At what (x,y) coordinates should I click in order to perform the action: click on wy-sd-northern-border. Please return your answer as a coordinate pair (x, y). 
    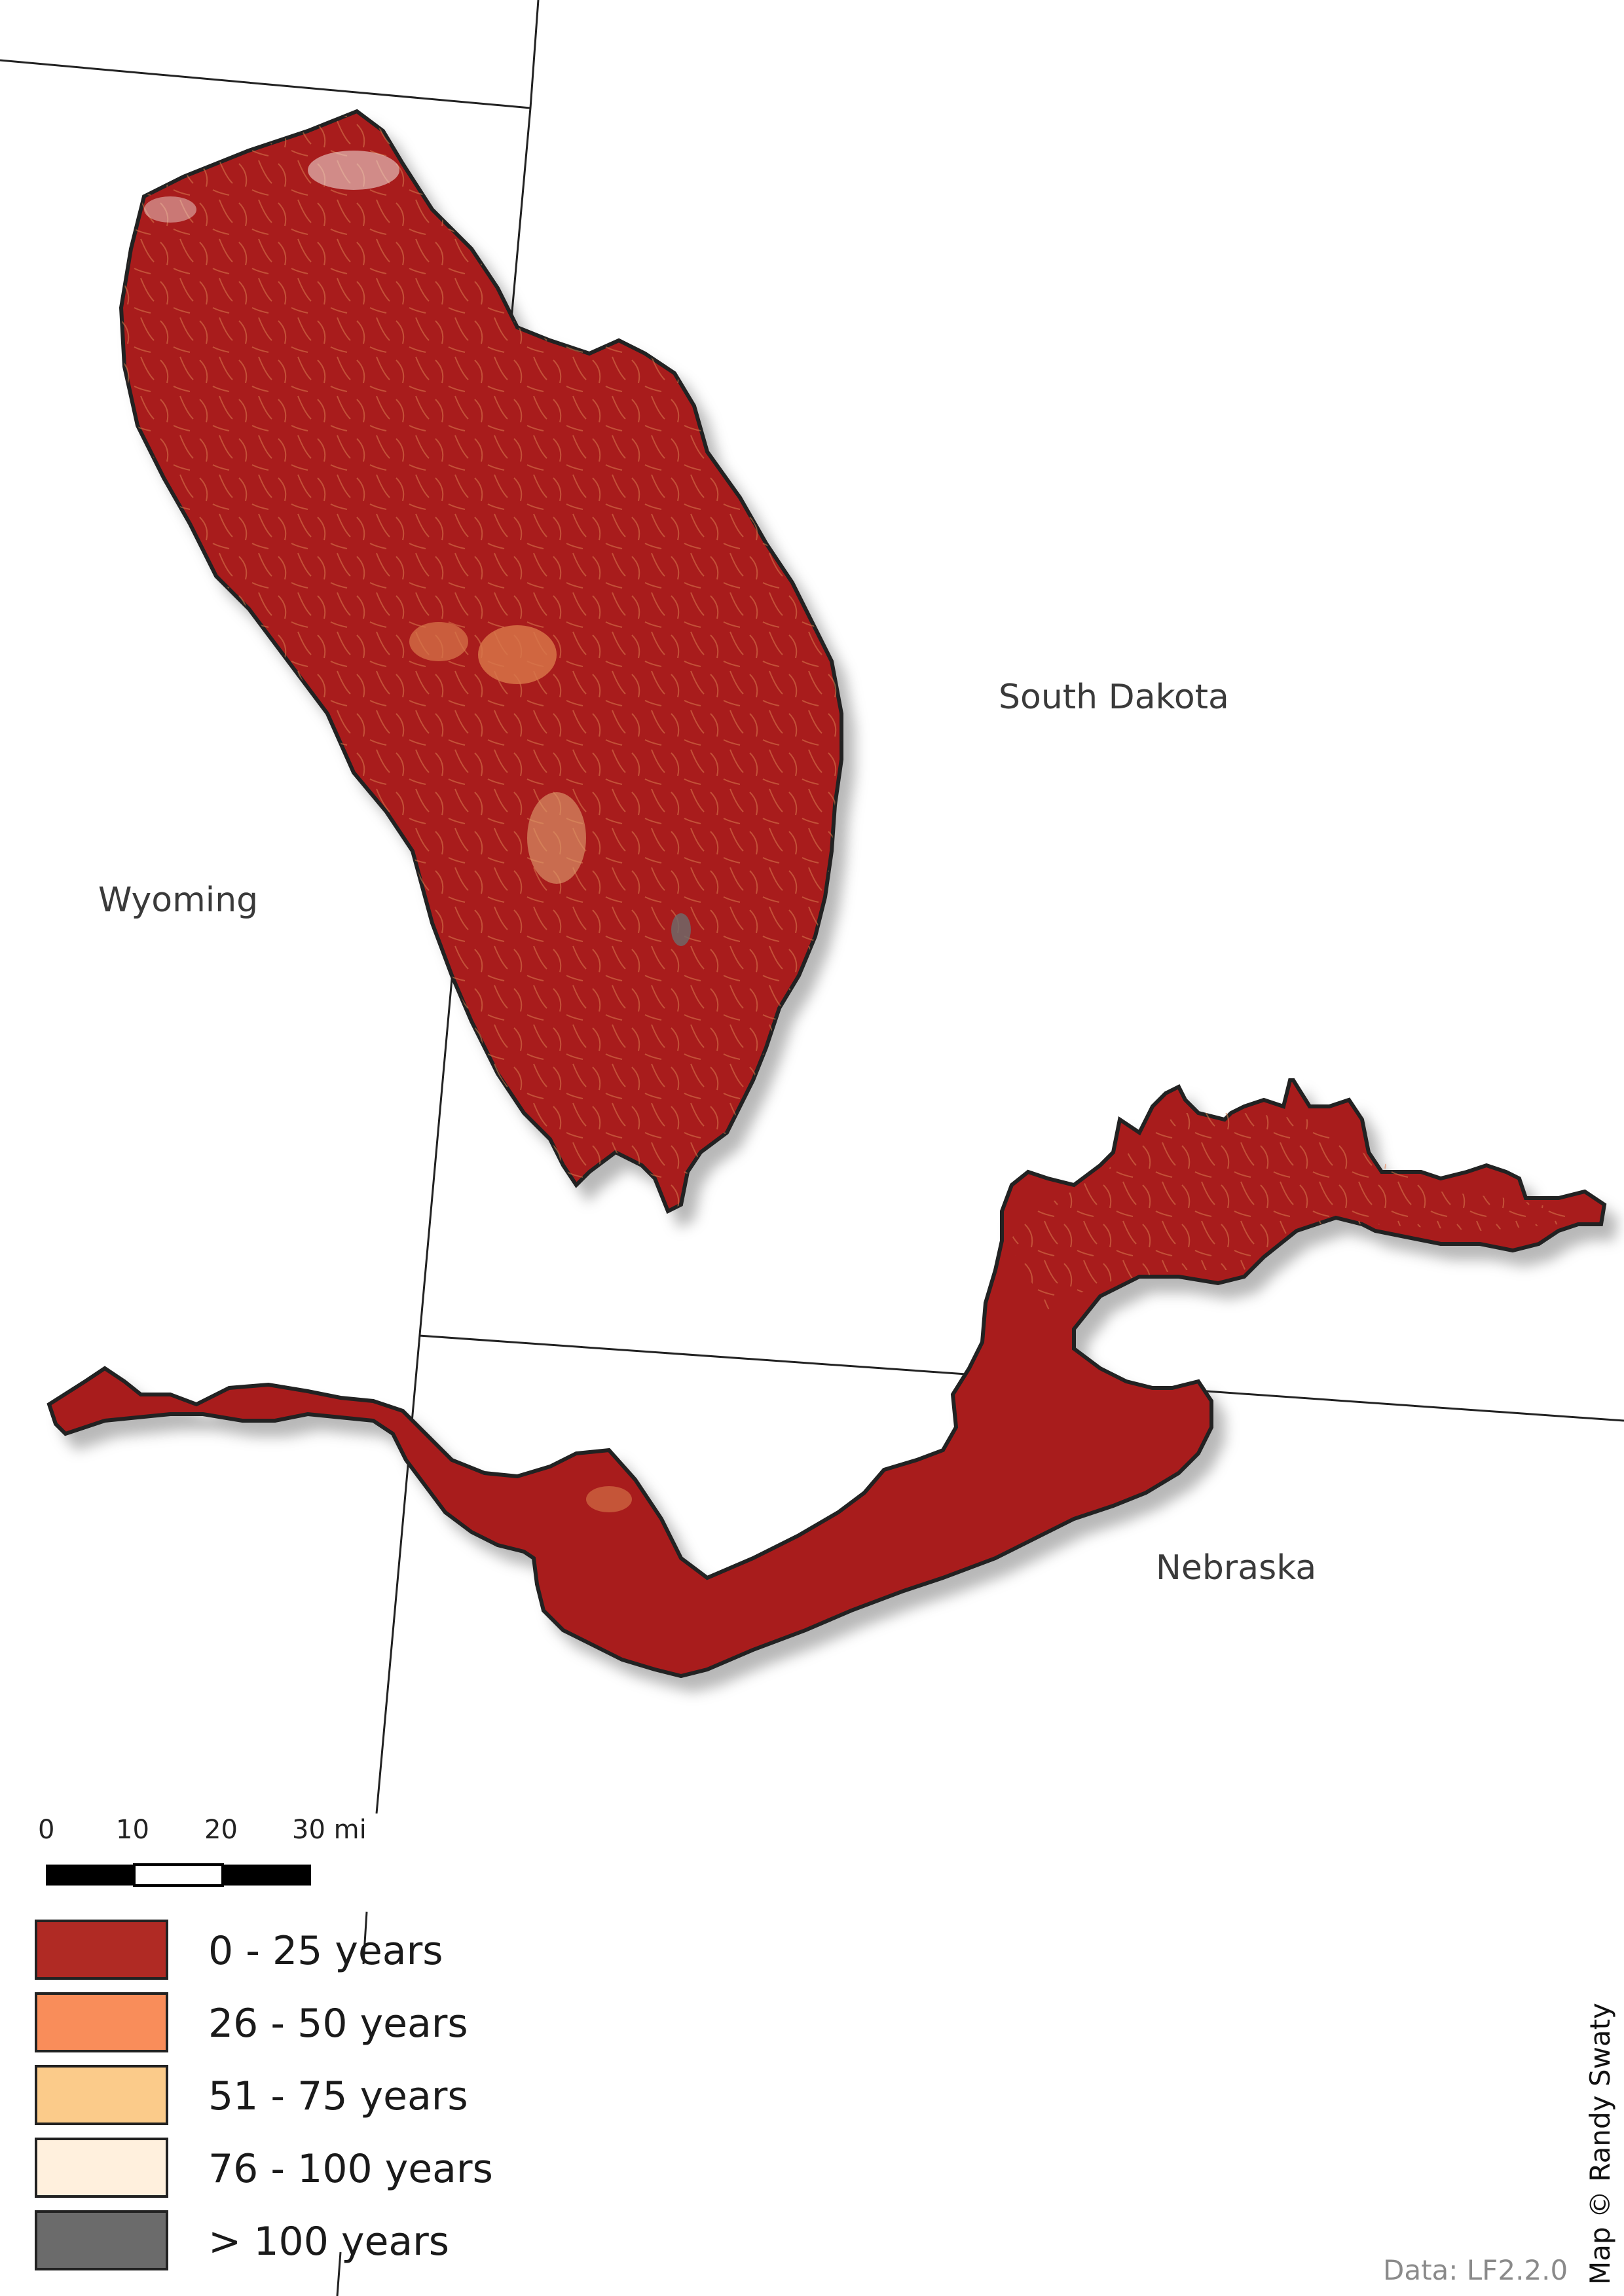
    Looking at the image, I should click on (265, 84).